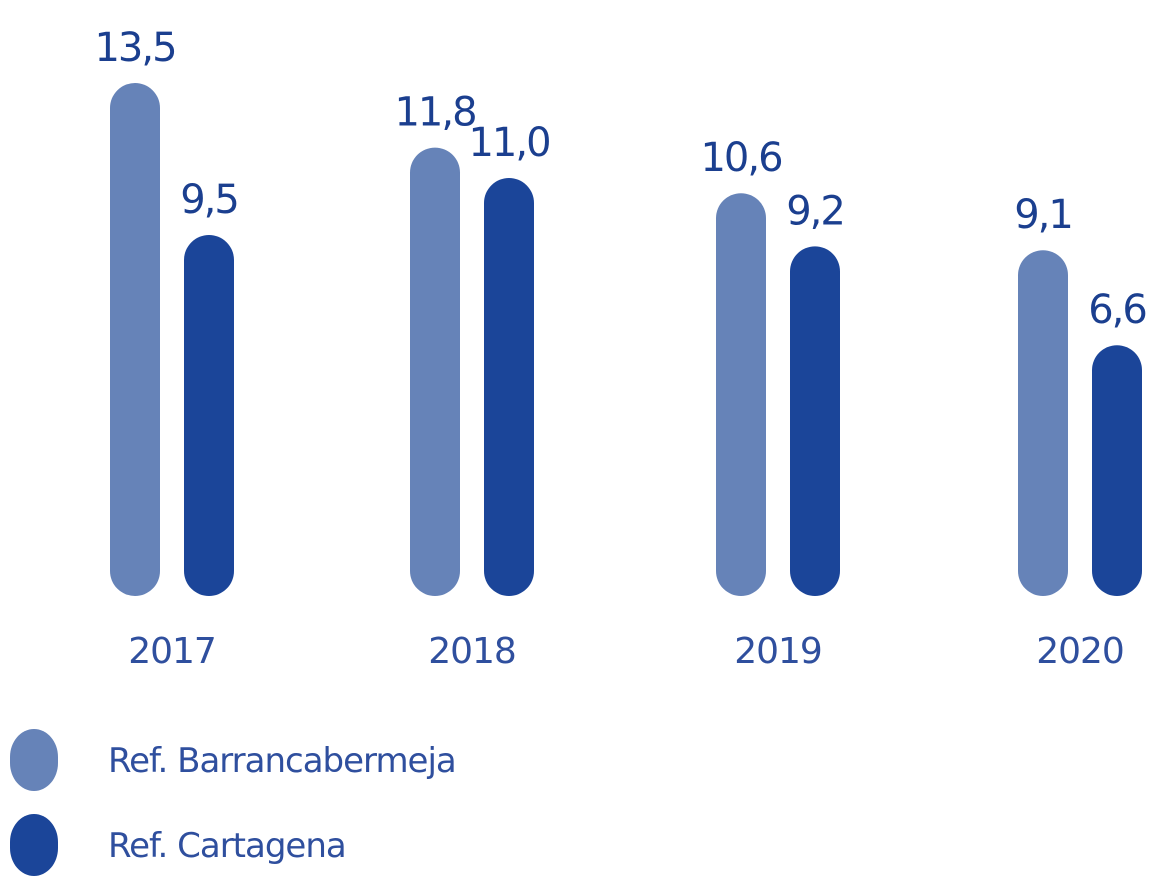 This screenshot has height=888, width=1170. Describe the element at coordinates (626, 651) in the screenshot. I see `x-axis-labels: 2017 2018 2019 2020` at that location.